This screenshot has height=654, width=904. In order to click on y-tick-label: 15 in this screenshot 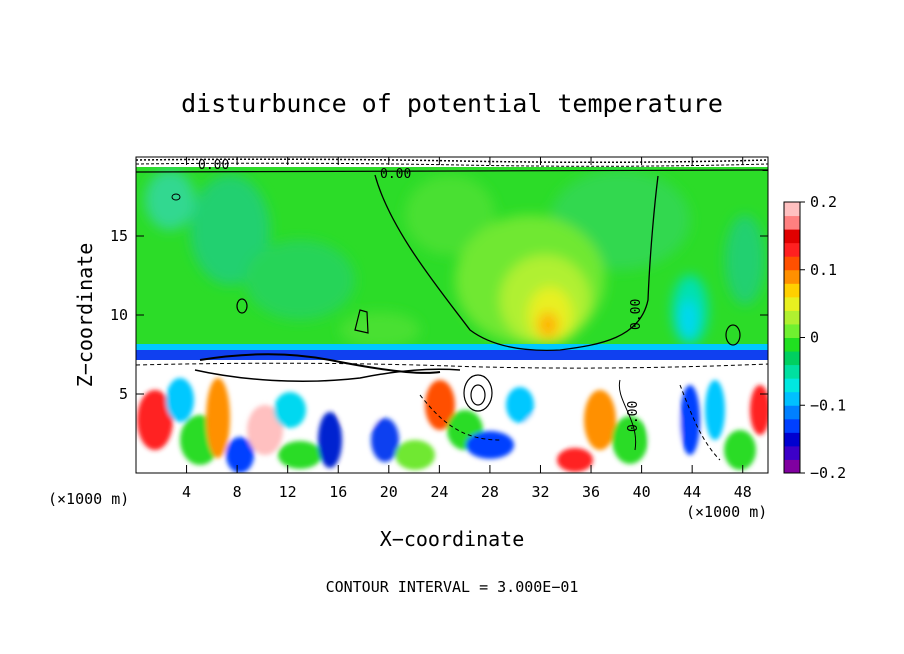, I will do `click(119, 236)`.